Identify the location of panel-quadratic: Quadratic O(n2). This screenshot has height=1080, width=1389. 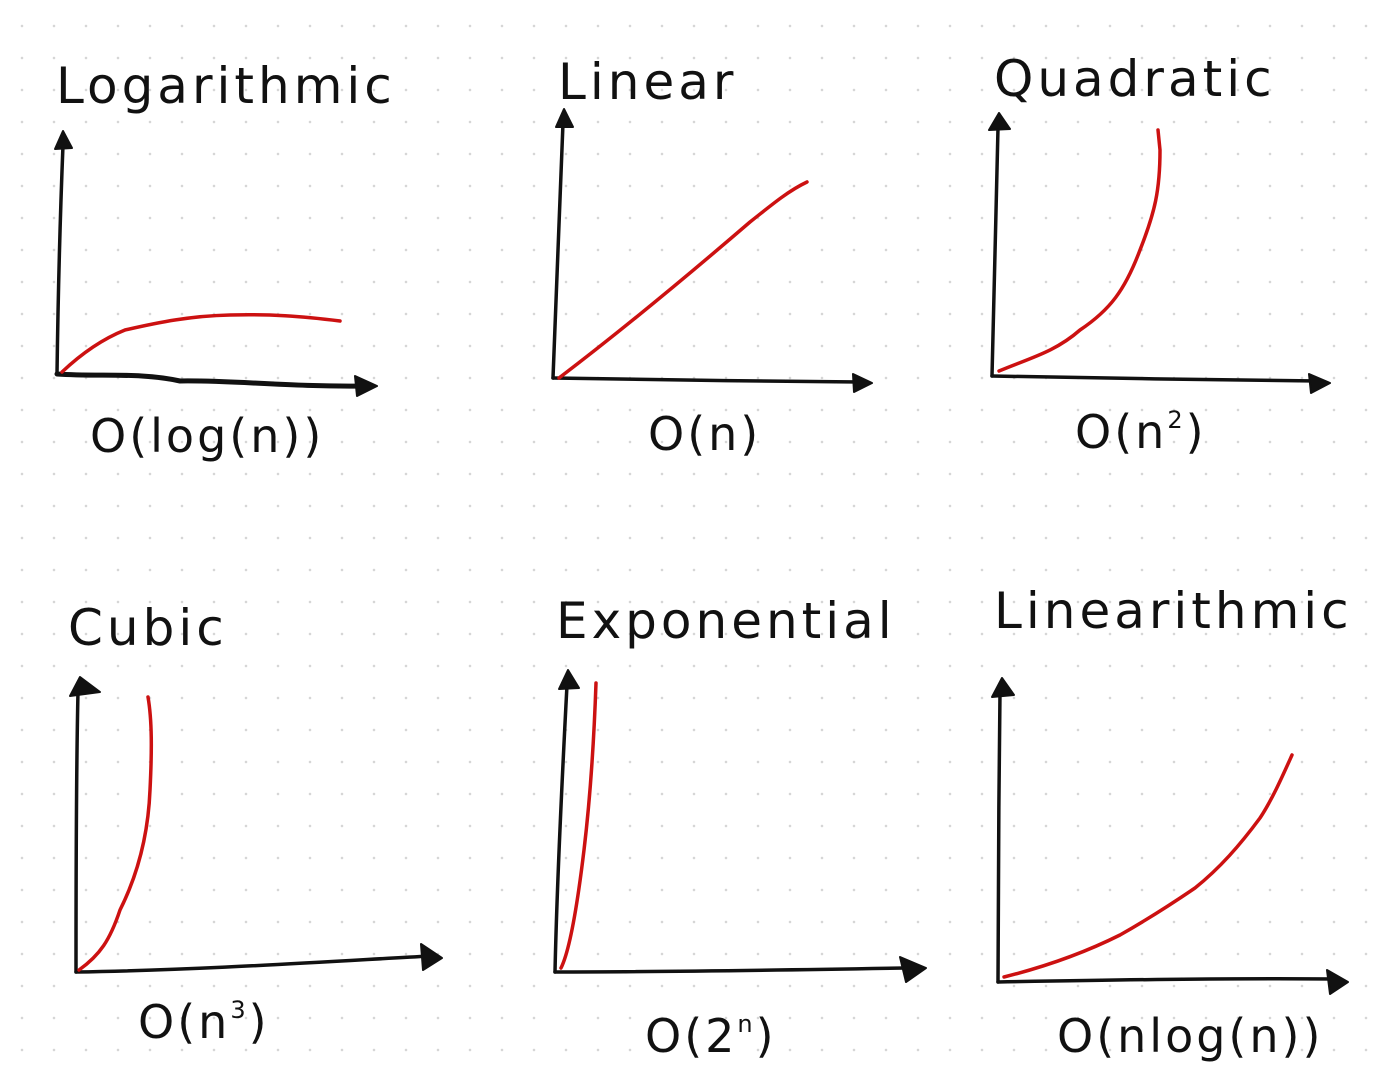
(1159, 254).